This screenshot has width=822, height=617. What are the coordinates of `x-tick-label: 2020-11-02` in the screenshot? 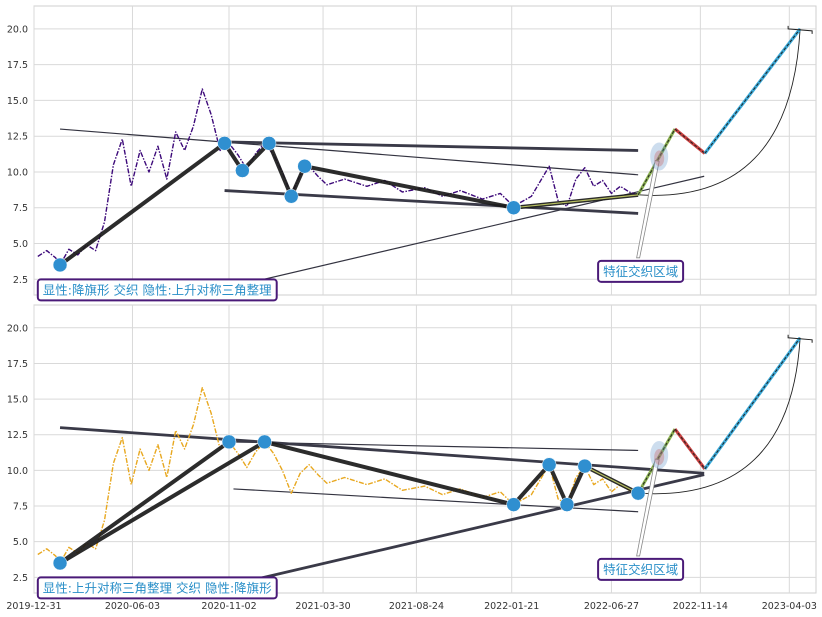 It's located at (228, 606).